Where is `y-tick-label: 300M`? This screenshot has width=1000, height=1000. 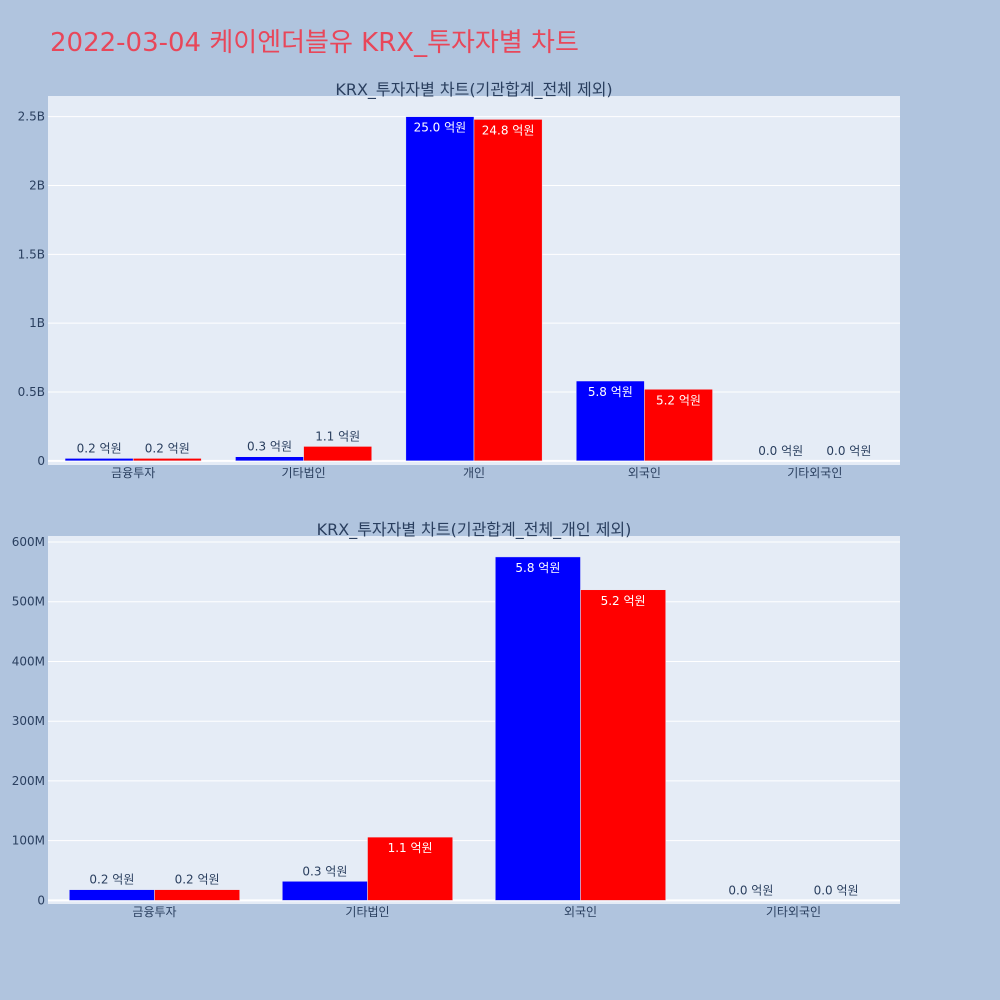
y-tick-label: 300M is located at coordinates (28, 721).